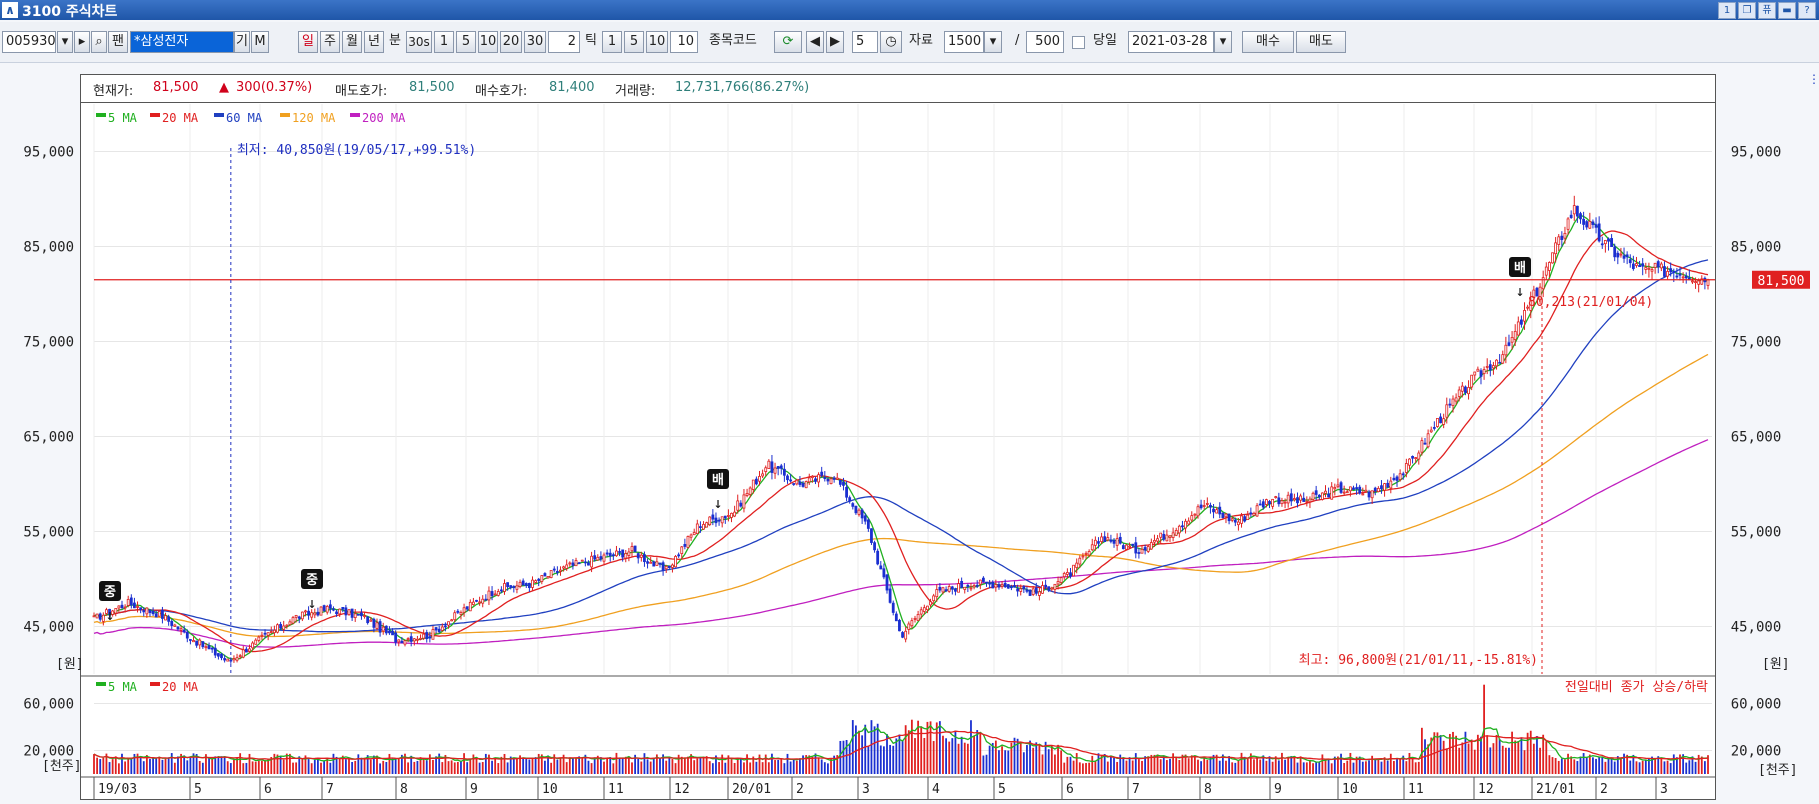 Image resolution: width=1819 pixels, height=804 pixels. What do you see at coordinates (444, 42) in the screenshot?
I see `minute-1-button: 1` at bounding box center [444, 42].